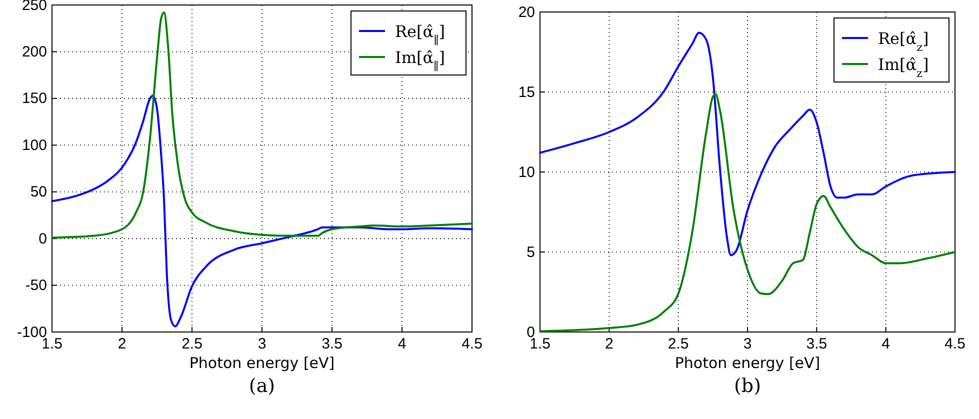 The height and width of the screenshot is (419, 979). Describe the element at coordinates (526, 12) in the screenshot. I see `y-tick-label: 20` at that location.